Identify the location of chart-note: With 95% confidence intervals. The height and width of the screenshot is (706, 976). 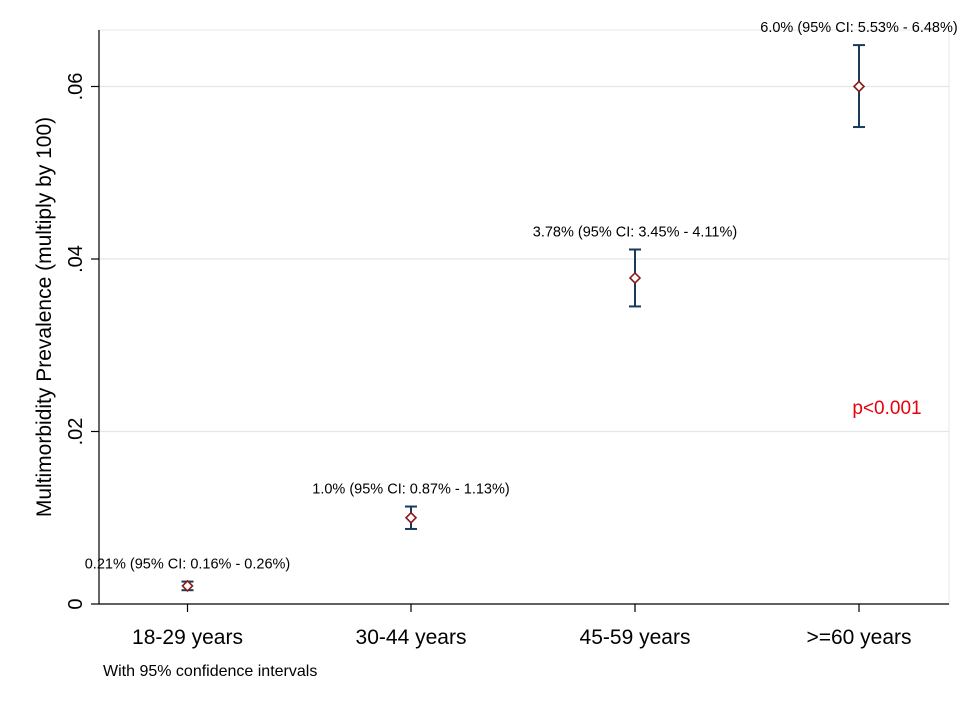
(210, 671).